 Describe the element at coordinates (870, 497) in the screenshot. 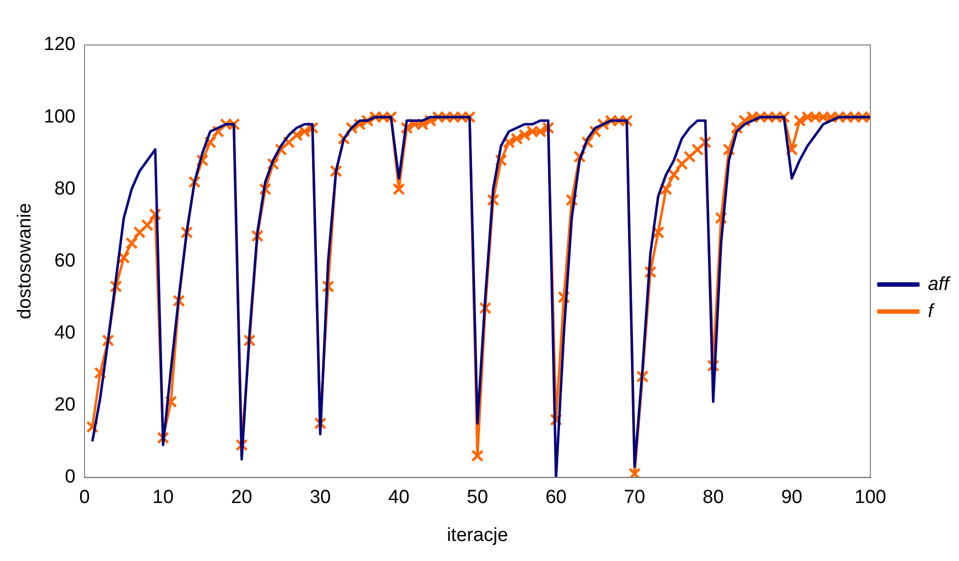

I see `x-tick-label: 100` at that location.